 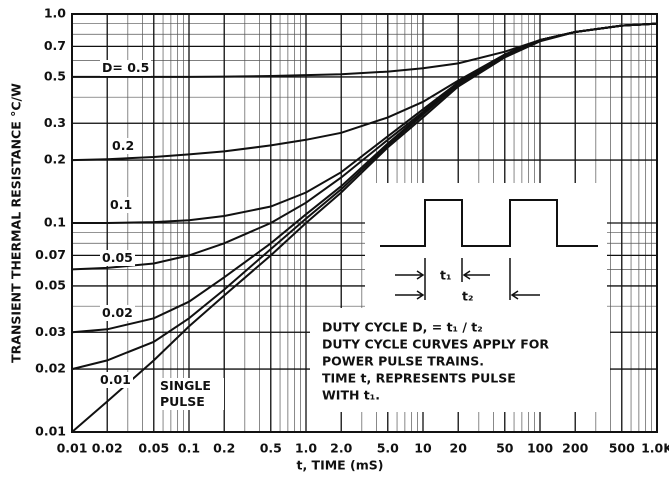 What do you see at coordinates (189, 448) in the screenshot?
I see `x-tick-label: 0.1` at bounding box center [189, 448].